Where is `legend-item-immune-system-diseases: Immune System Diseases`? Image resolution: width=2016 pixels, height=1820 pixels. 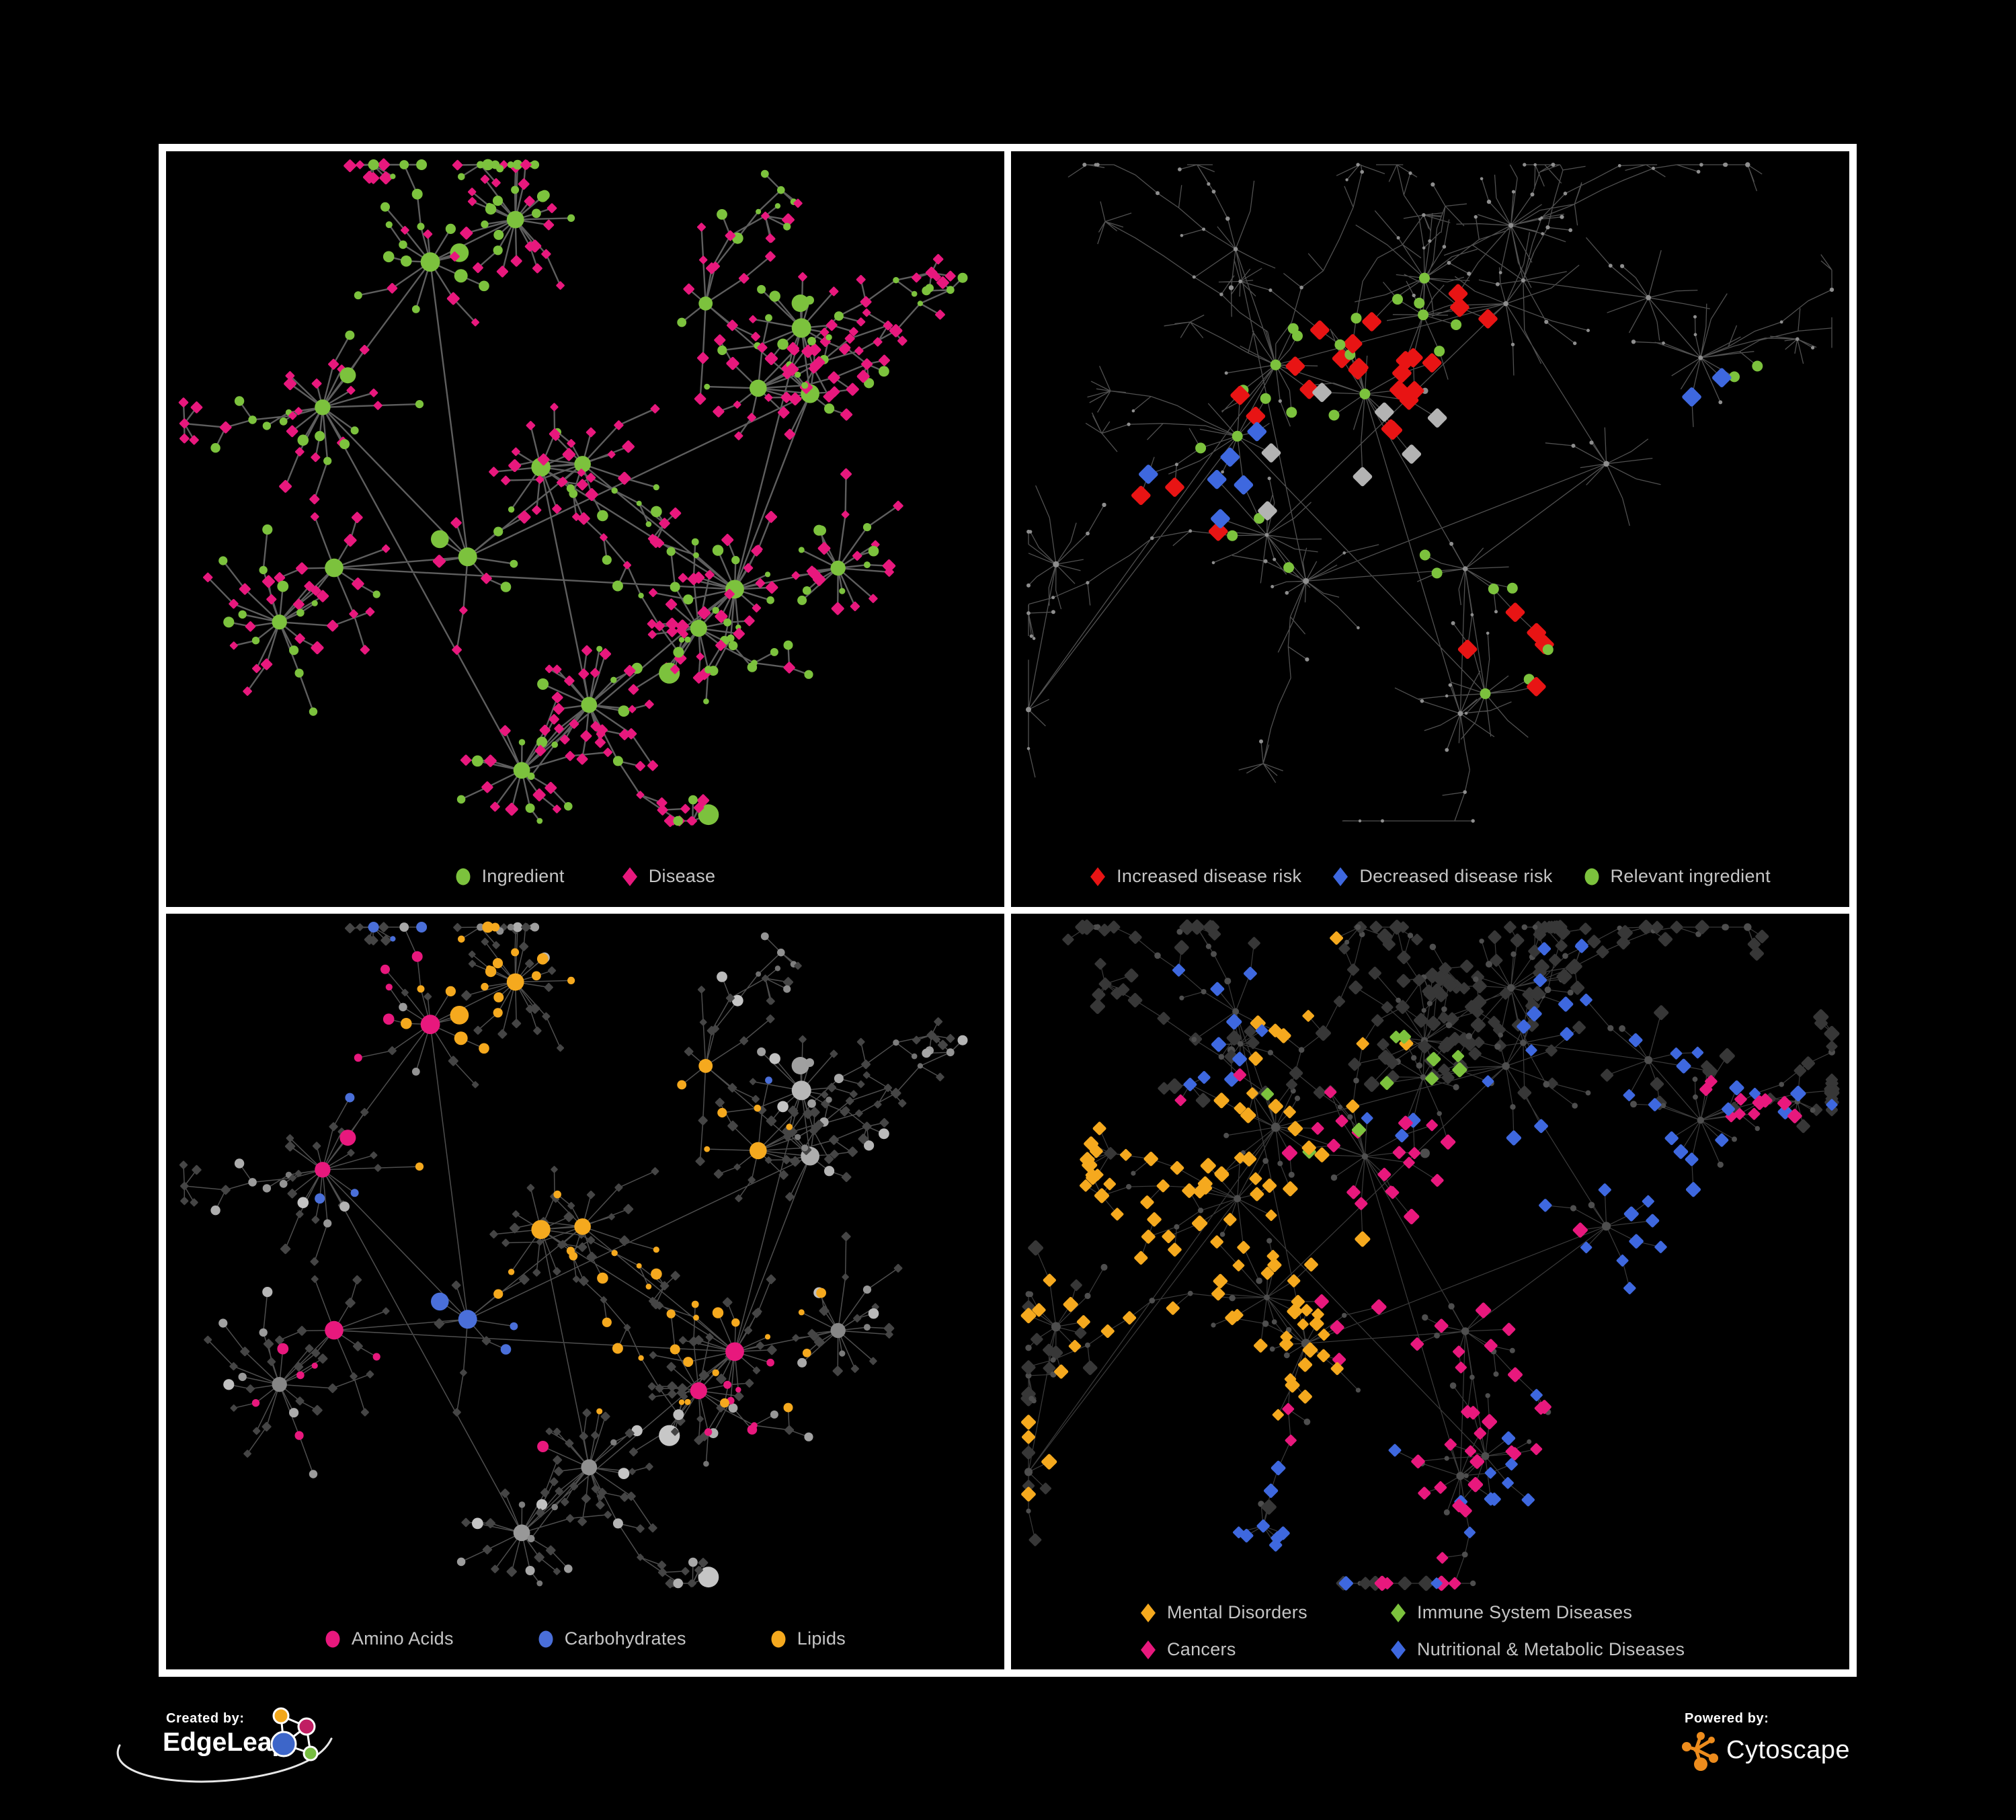 legend-item-immune-system-diseases: Immune System Diseases is located at coordinates (1613, 1612).